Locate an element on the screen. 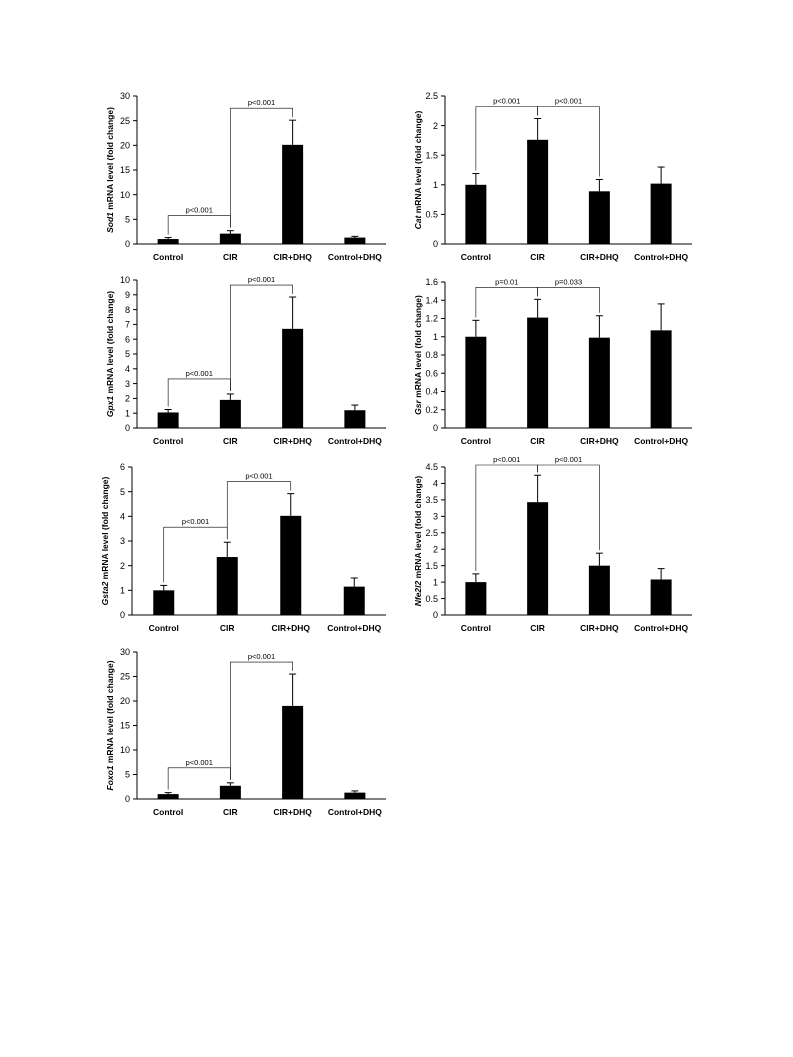 The height and width of the screenshot is (1057, 793). p-value-label: p=0.01 is located at coordinates (506, 281).